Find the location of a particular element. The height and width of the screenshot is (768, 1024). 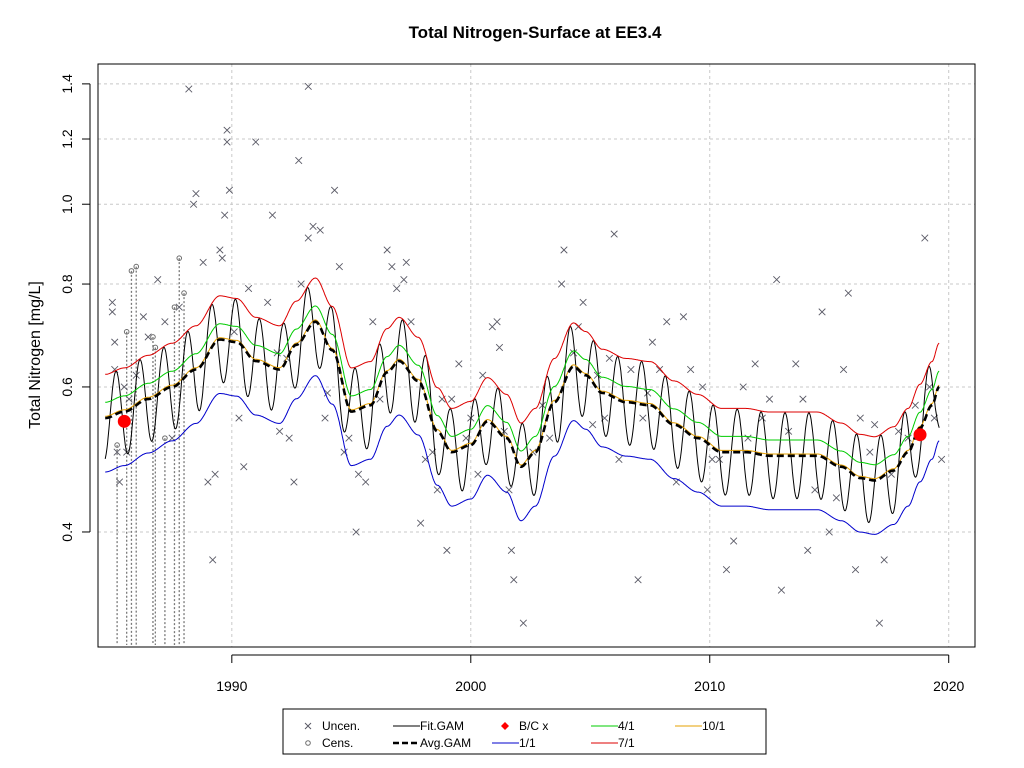

legend-item: B/C x is located at coordinates (524, 726).